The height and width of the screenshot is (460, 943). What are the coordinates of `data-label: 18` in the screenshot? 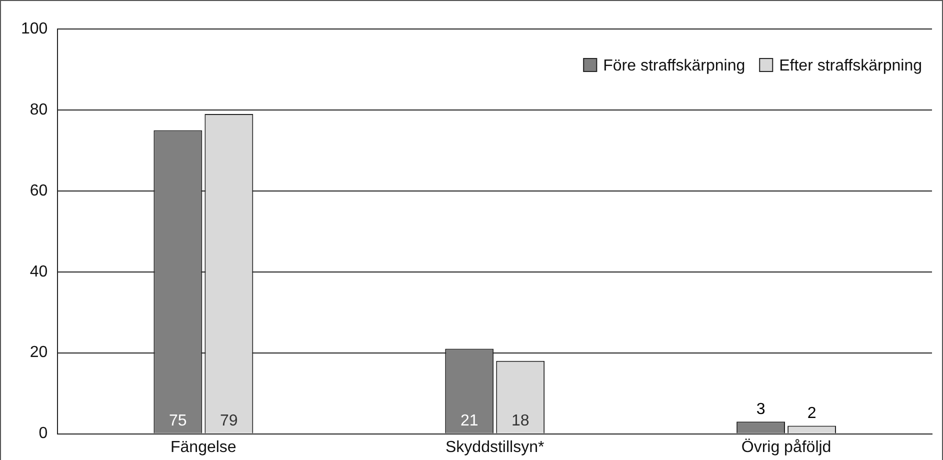 It's located at (520, 421).